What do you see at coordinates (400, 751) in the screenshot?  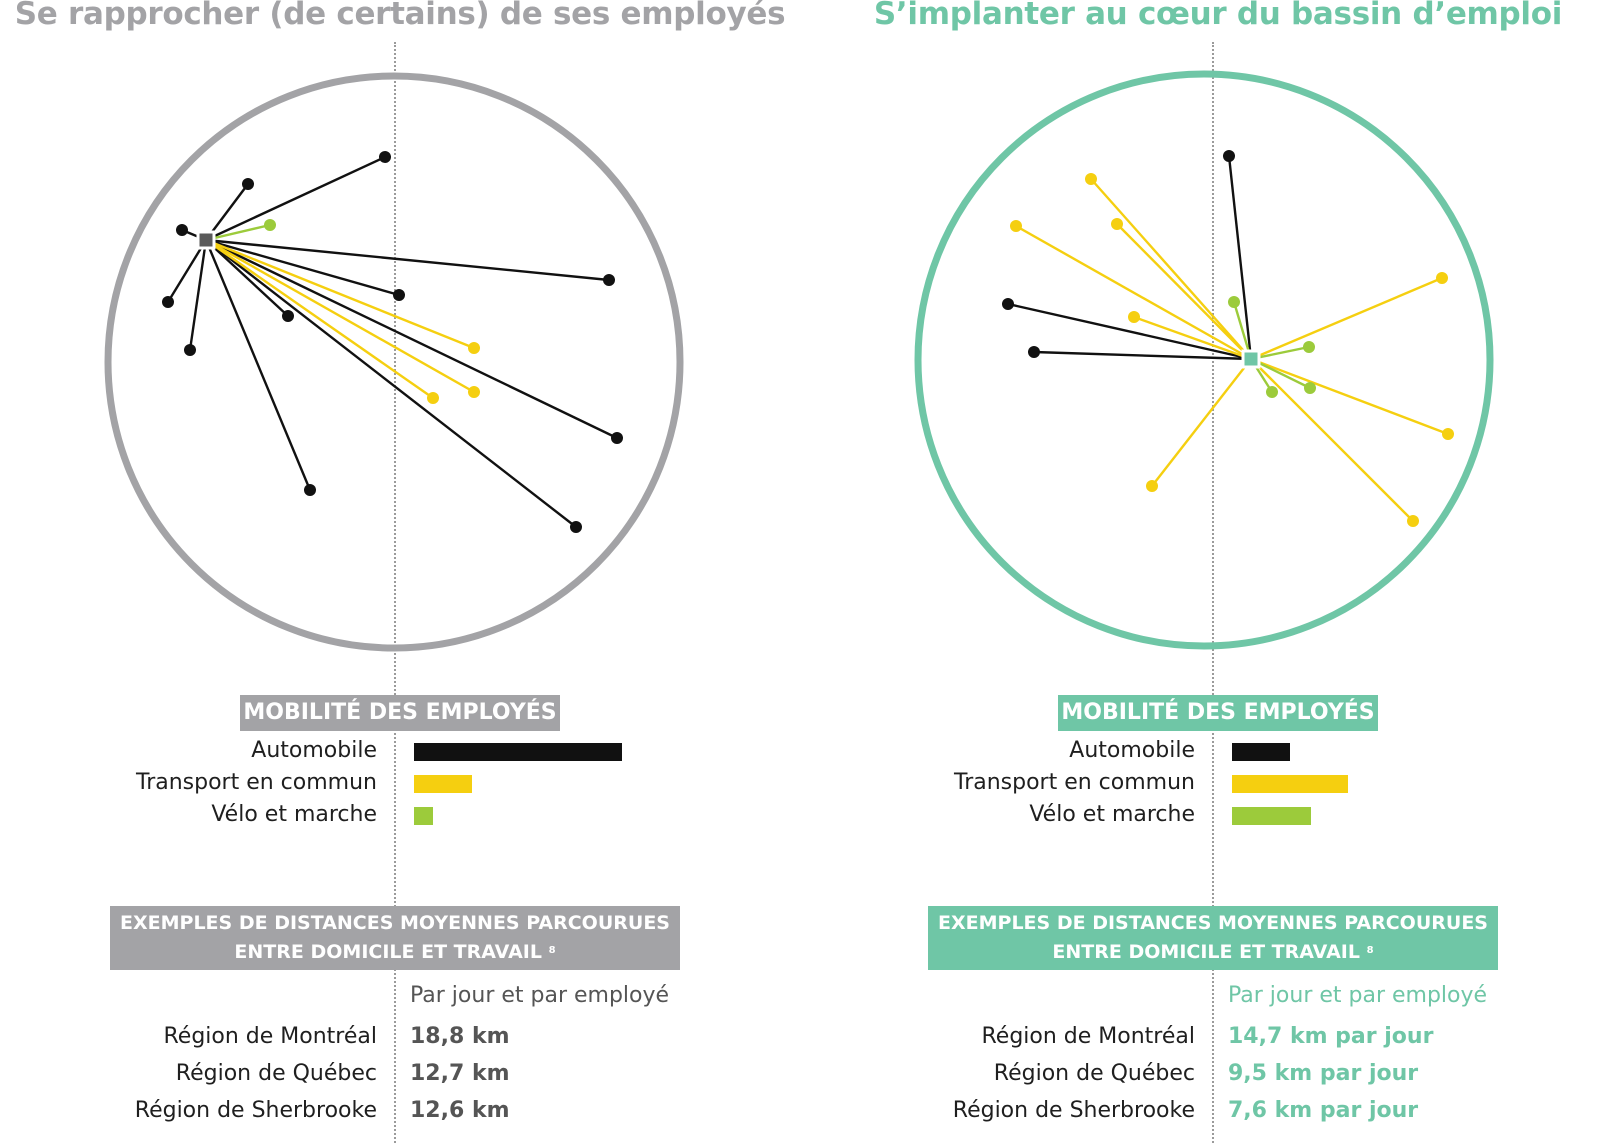 I see `panel-left-mobility-row-car: Automobile` at bounding box center [400, 751].